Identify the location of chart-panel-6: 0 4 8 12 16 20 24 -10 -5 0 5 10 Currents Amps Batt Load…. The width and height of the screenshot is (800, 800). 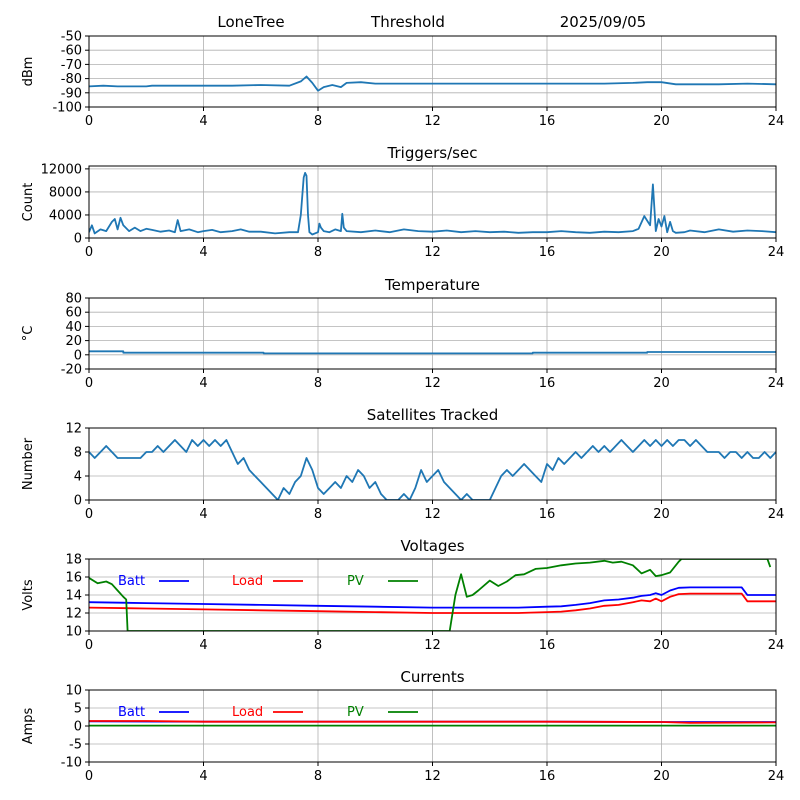
(402, 726).